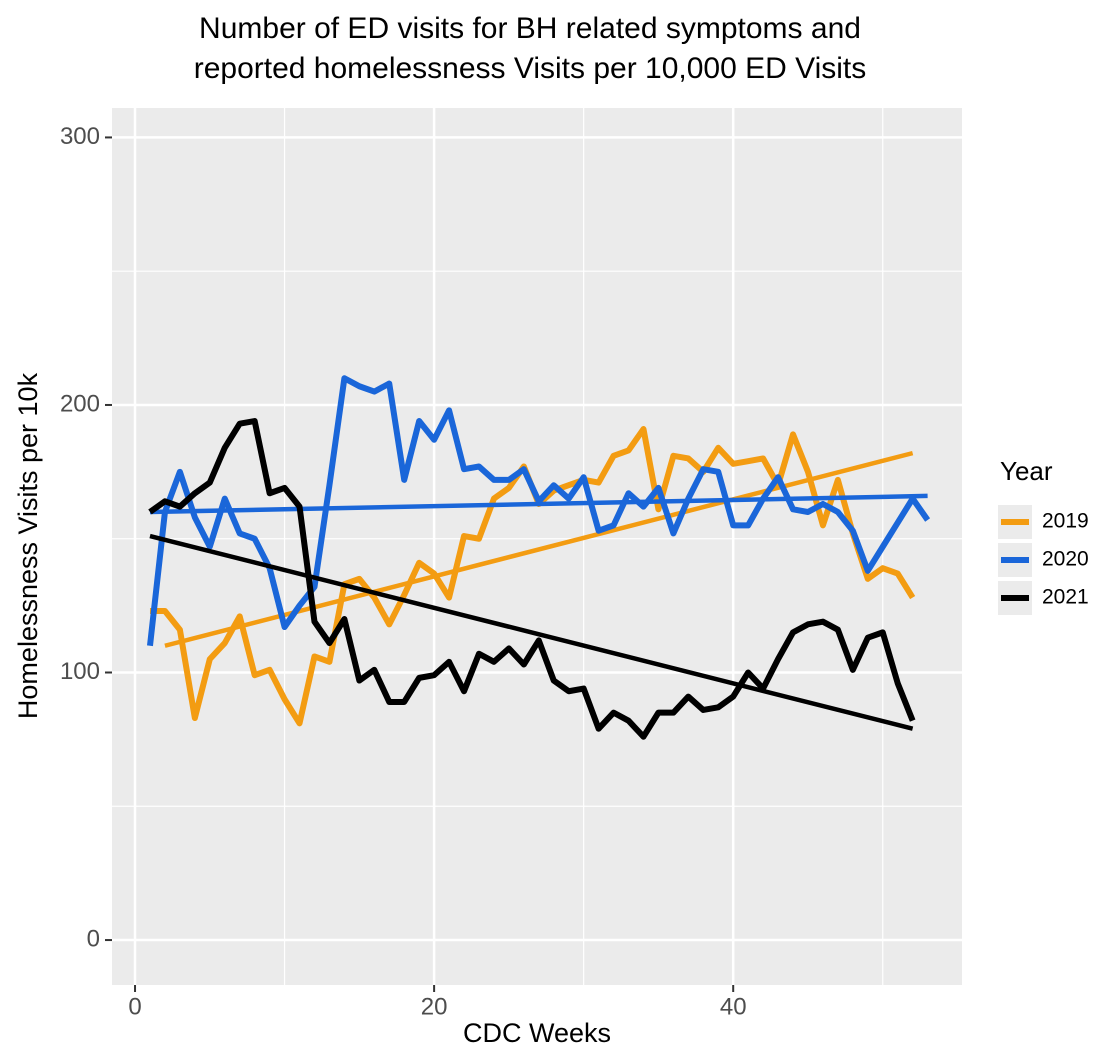 Image resolution: width=1111 pixels, height=1053 pixels. What do you see at coordinates (1026, 471) in the screenshot?
I see `legend-title: Year` at bounding box center [1026, 471].